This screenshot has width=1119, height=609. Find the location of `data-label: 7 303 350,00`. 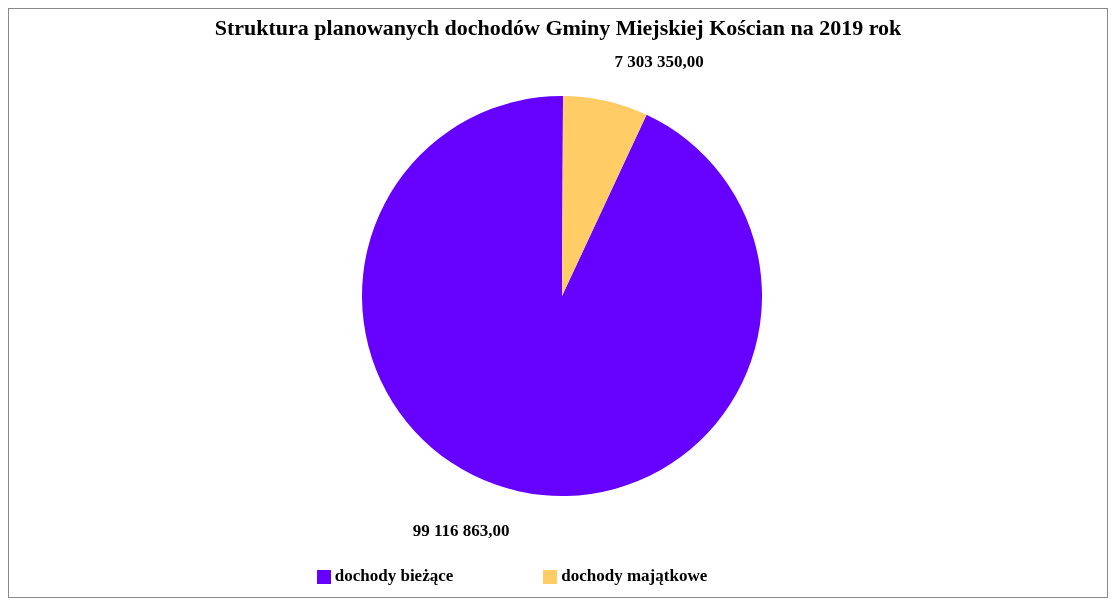

data-label: 7 303 350,00 is located at coordinates (659, 62).